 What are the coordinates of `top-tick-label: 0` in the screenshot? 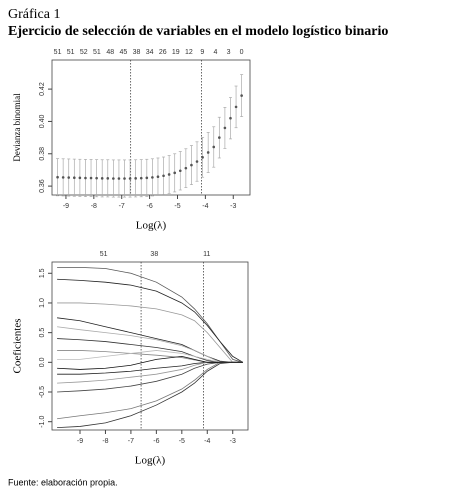 It's located at (242, 52).